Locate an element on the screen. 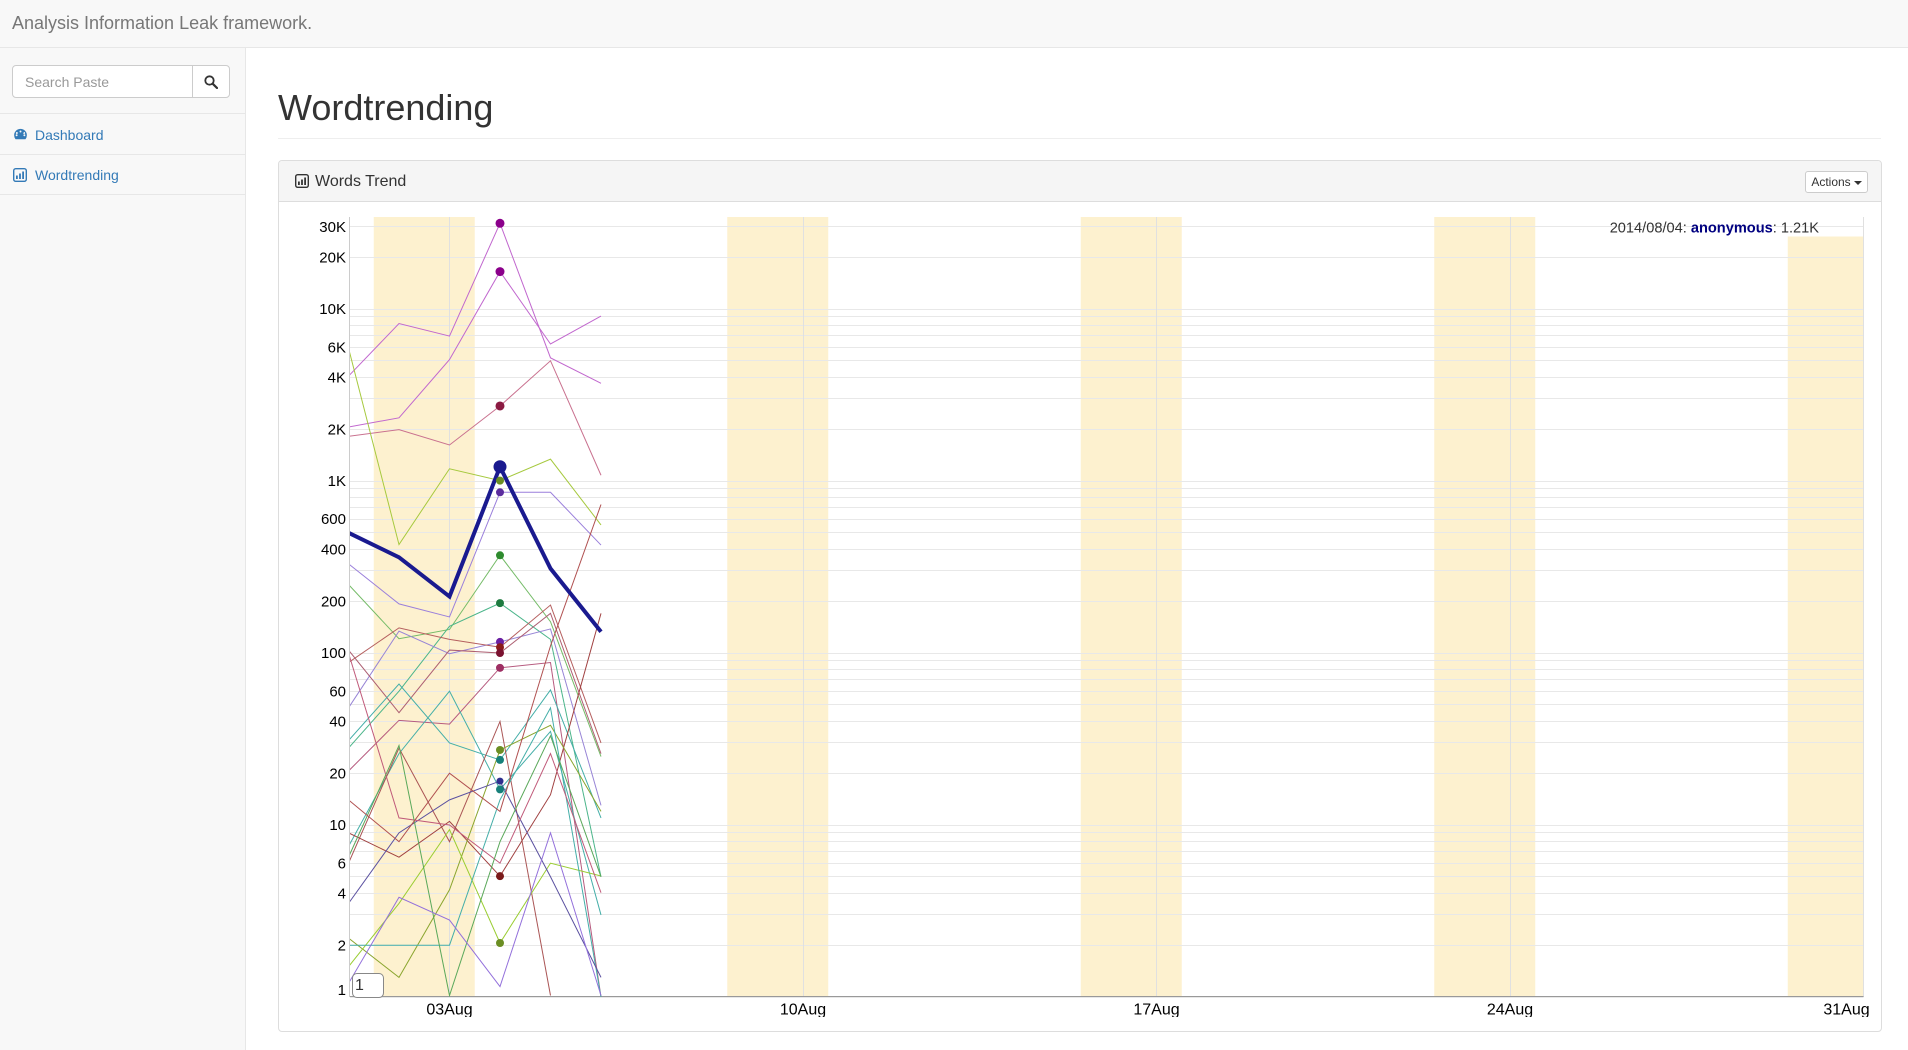 The width and height of the screenshot is (1908, 1050). svg-text: 20K is located at coordinates (332, 257).